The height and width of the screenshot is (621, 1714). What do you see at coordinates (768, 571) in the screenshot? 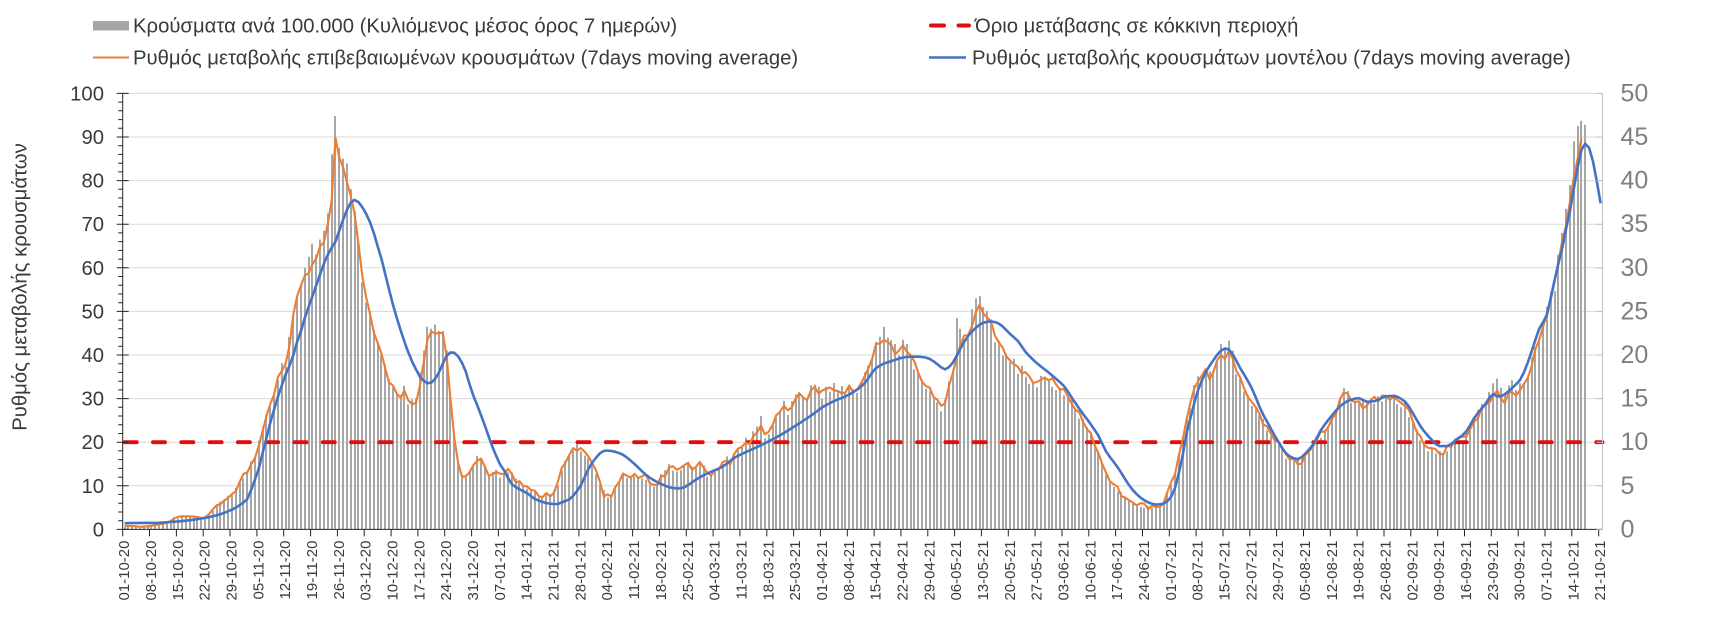
I see `svg-text: 18-03-21` at bounding box center [768, 571].